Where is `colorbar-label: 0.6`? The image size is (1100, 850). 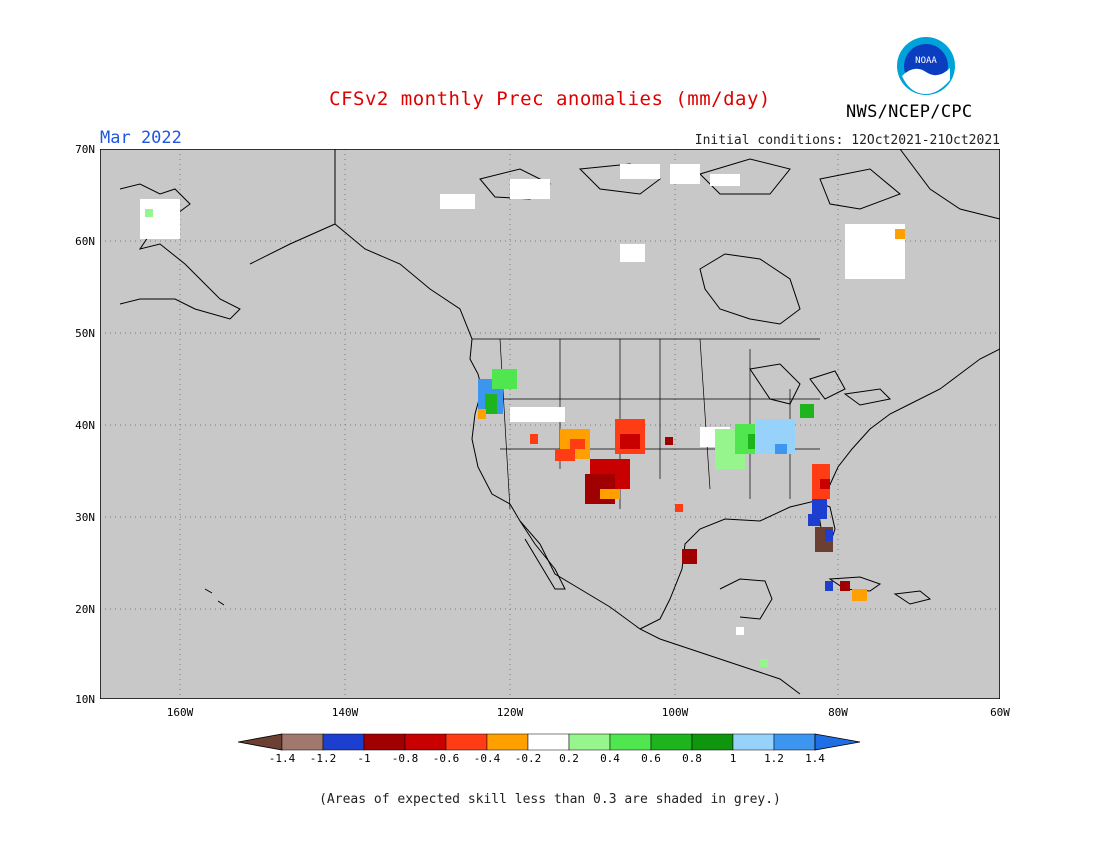 colorbar-label: 0.6 is located at coordinates (651, 758).